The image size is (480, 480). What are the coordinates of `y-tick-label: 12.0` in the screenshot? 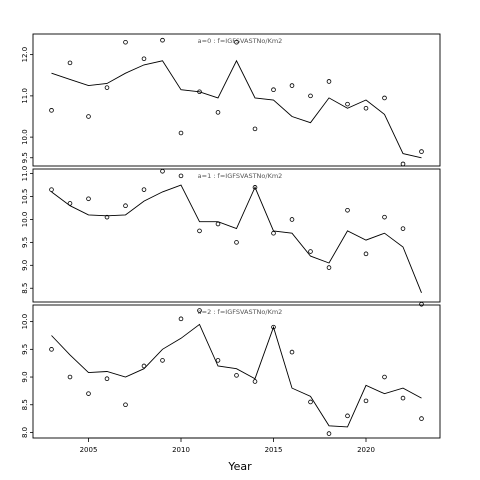 It's located at (25, 55).